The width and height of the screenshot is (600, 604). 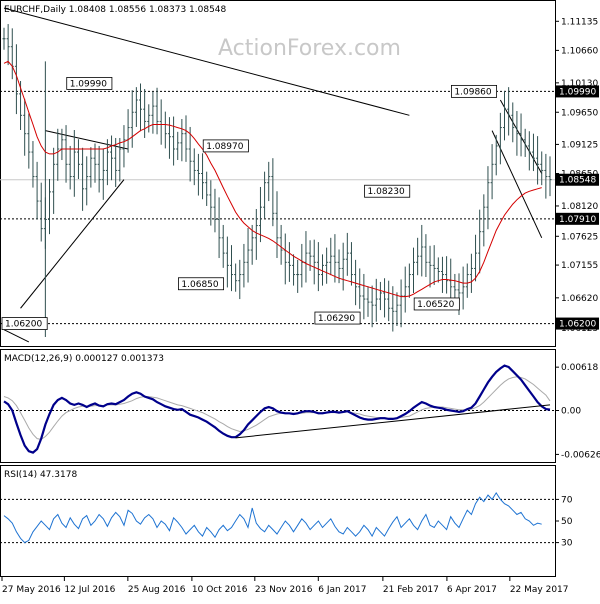 I want to click on rsi-y-tick-label: 70, so click(x=567, y=500).